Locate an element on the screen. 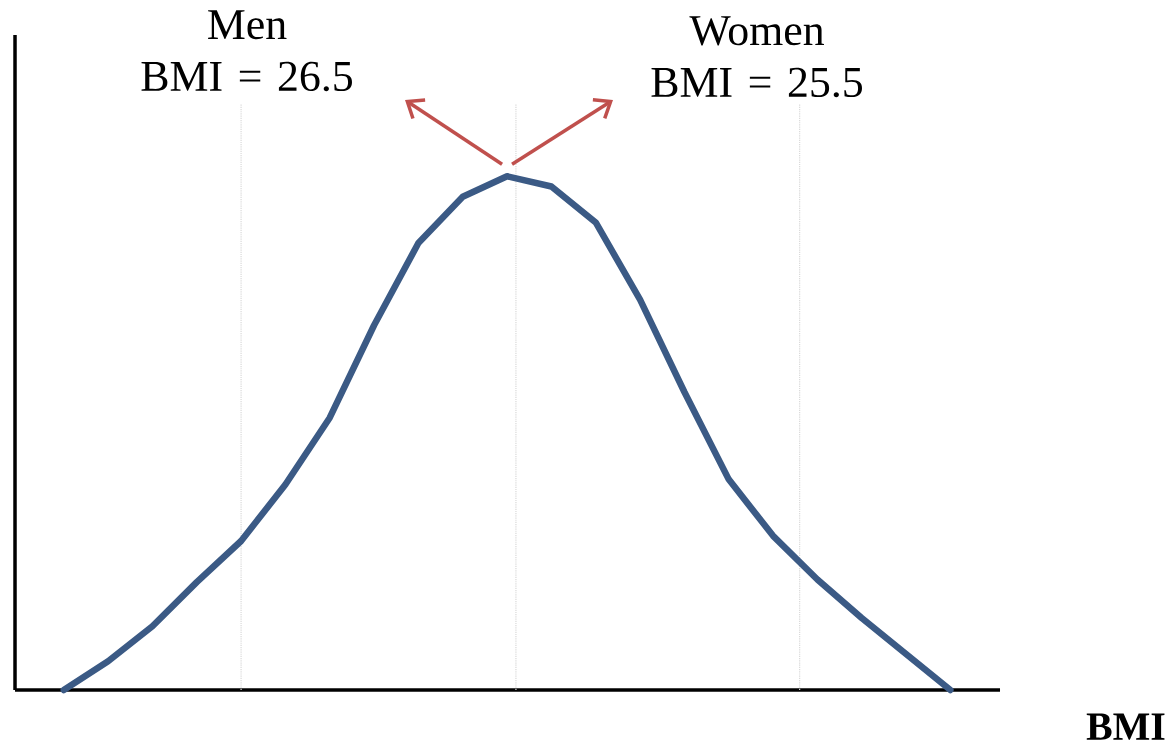  x-axis-title: BMI is located at coordinates (1125, 726).